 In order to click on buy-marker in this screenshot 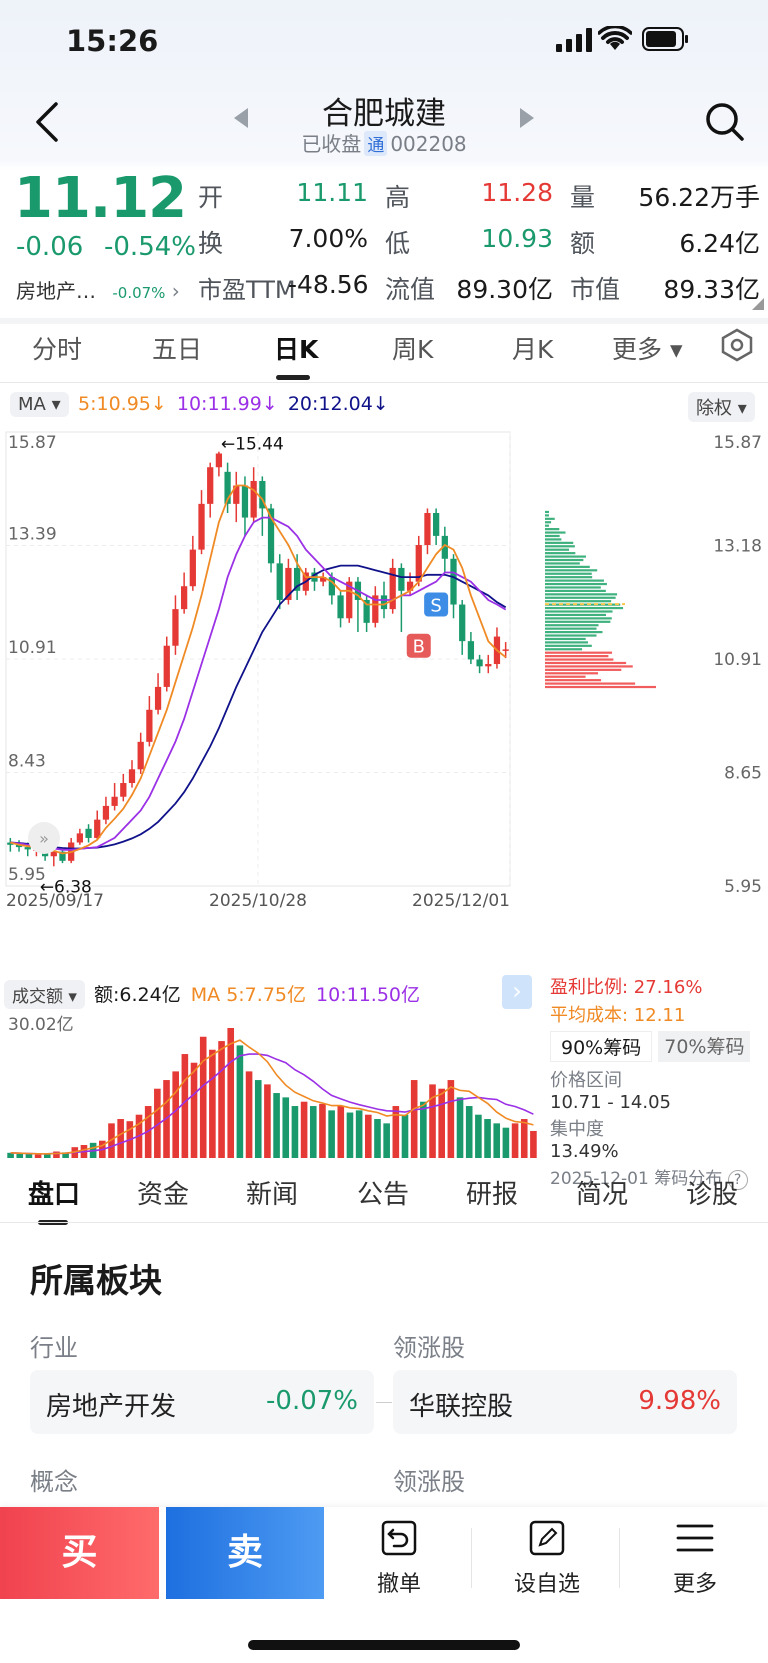, I will do `click(418, 645)`.